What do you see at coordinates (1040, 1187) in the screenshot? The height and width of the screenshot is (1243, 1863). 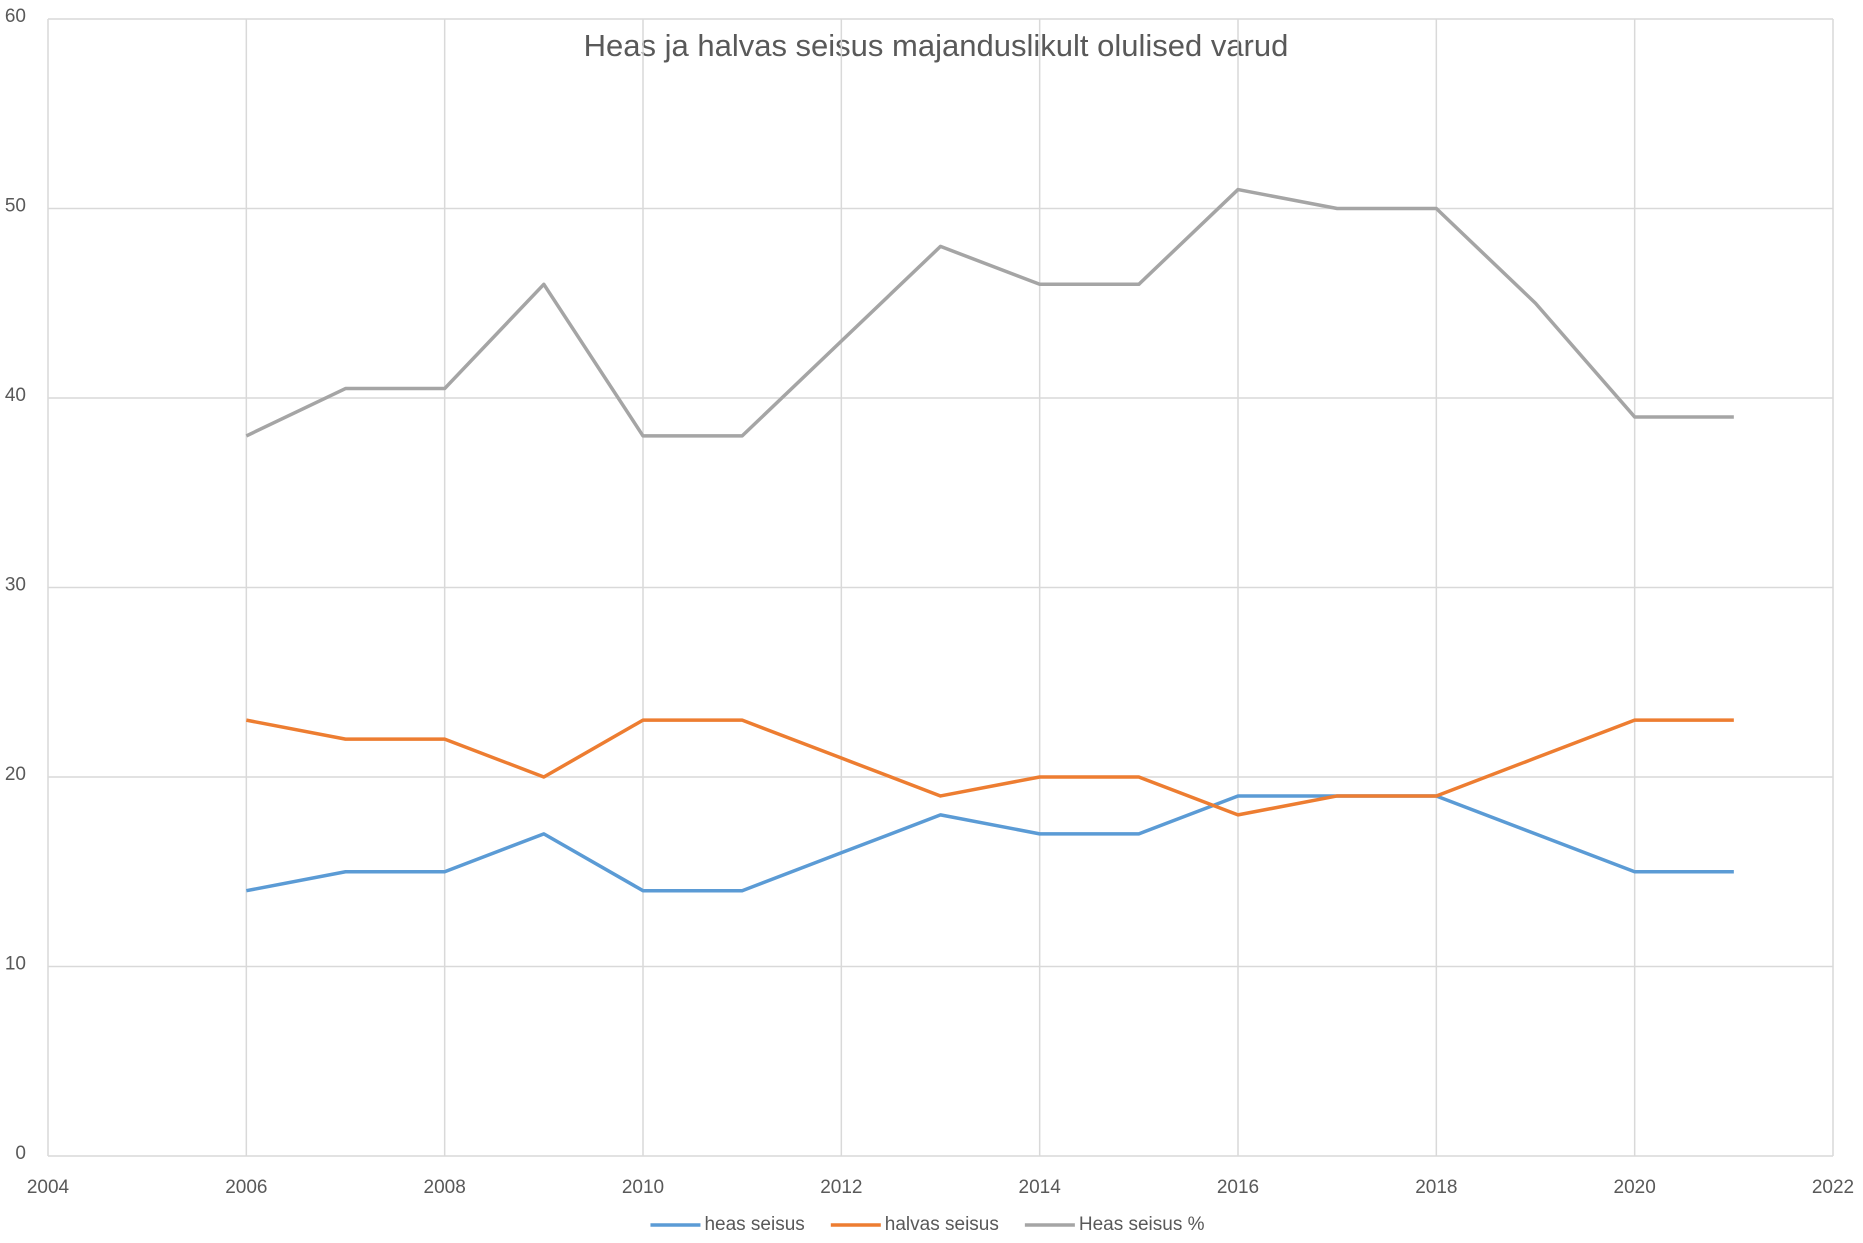 I see `x-tick-label: 2014` at bounding box center [1040, 1187].